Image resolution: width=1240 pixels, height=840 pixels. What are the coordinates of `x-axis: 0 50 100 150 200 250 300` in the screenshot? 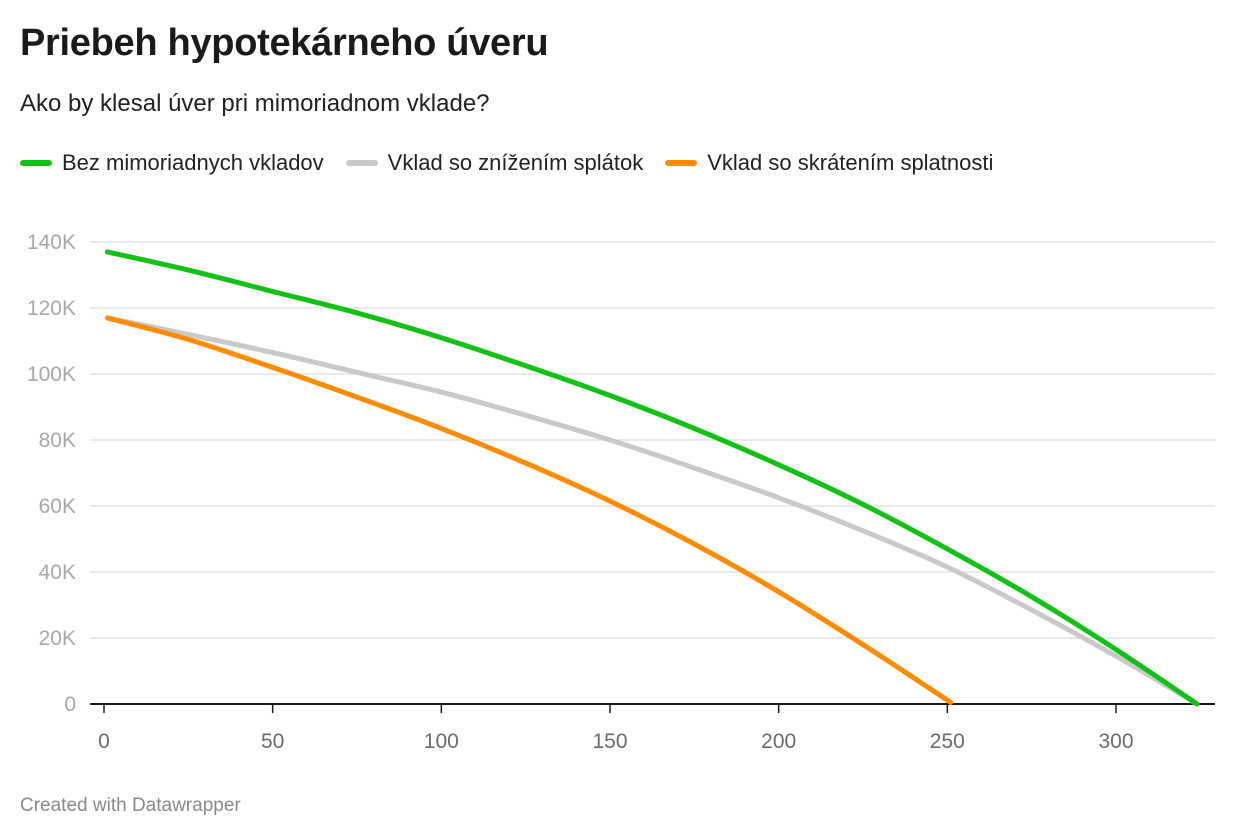 It's located at (652, 728).